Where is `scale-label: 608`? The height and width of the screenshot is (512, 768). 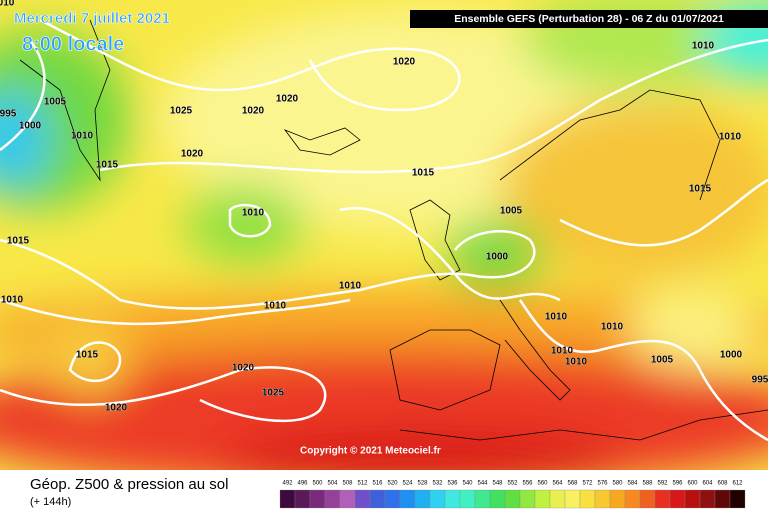
scale-label: 608 is located at coordinates (722, 484).